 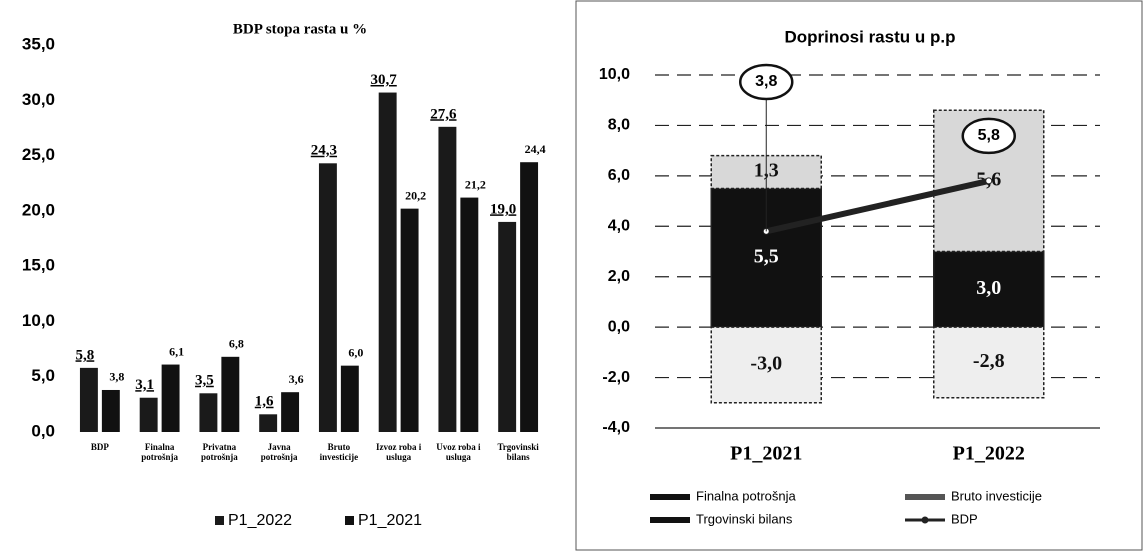 I want to click on y-tick-label: -4,0, so click(x=616, y=427).